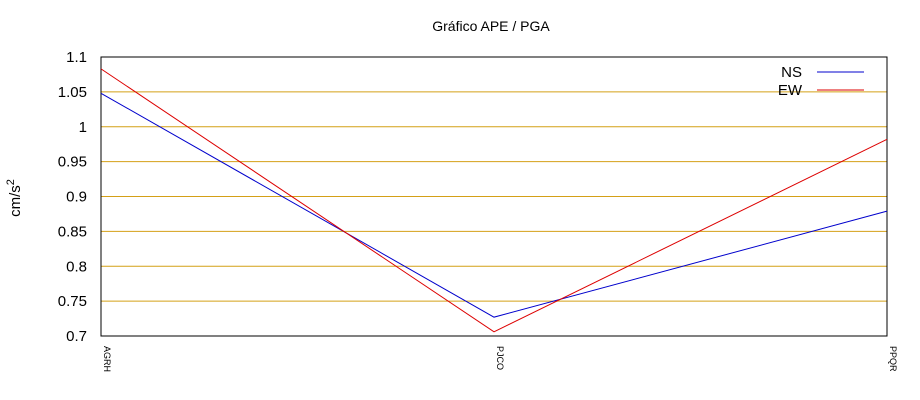 The height and width of the screenshot is (400, 920). Describe the element at coordinates (76, 336) in the screenshot. I see `y-tick-label: 0.7` at that location.